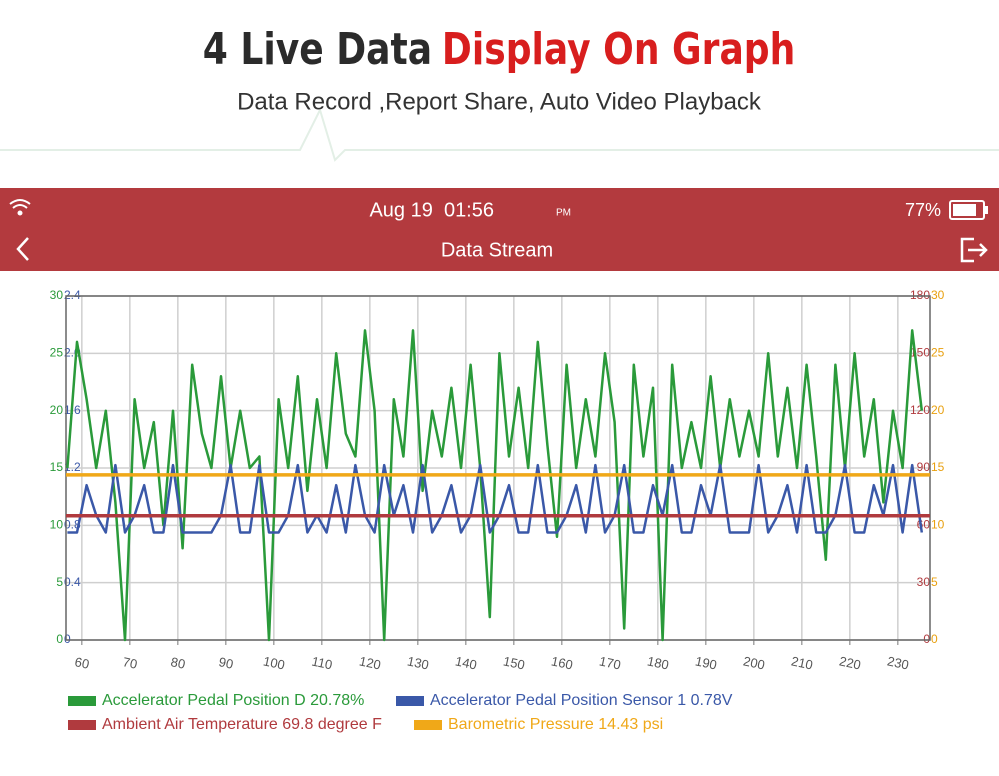 Image resolution: width=999 pixels, height=776 pixels. Describe the element at coordinates (20, 213) in the screenshot. I see `wifi-dot` at that location.